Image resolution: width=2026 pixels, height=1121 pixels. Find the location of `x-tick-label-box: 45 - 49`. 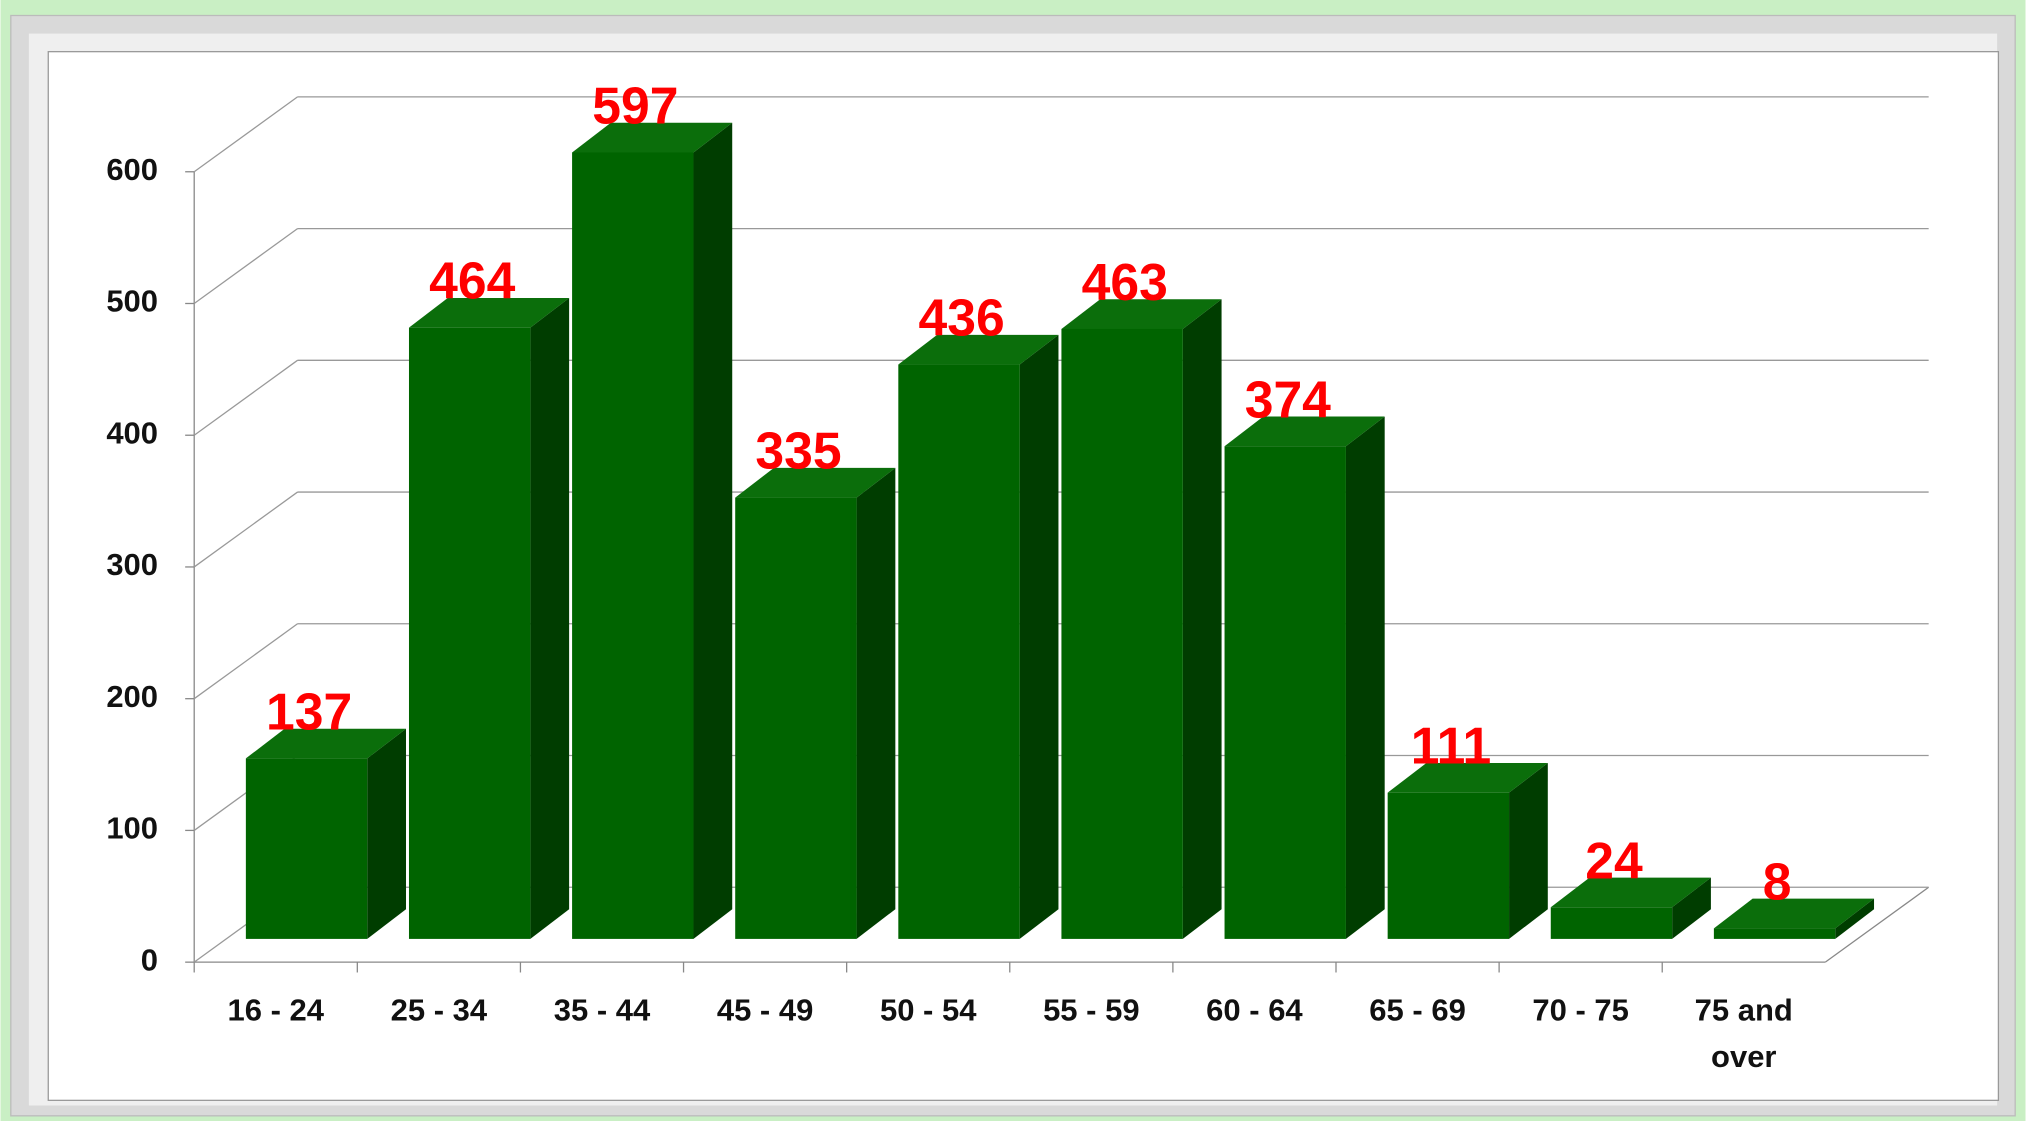

x-tick-label-box: 45 - 49 is located at coordinates (765, 1011).